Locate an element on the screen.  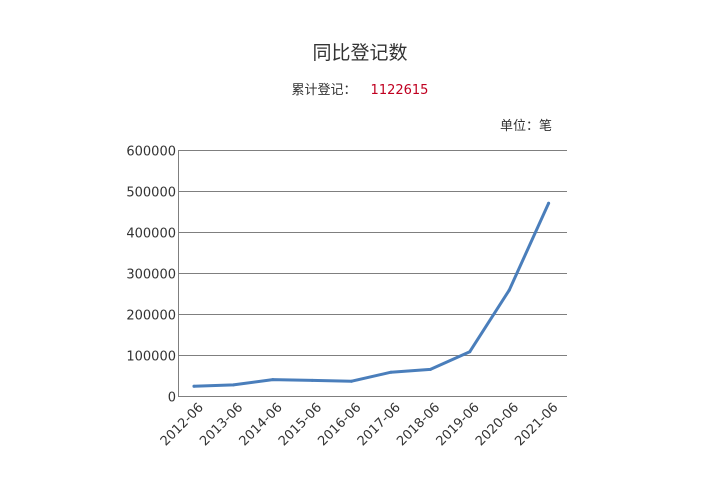
y-tick-label: 0 is located at coordinates (172, 398).